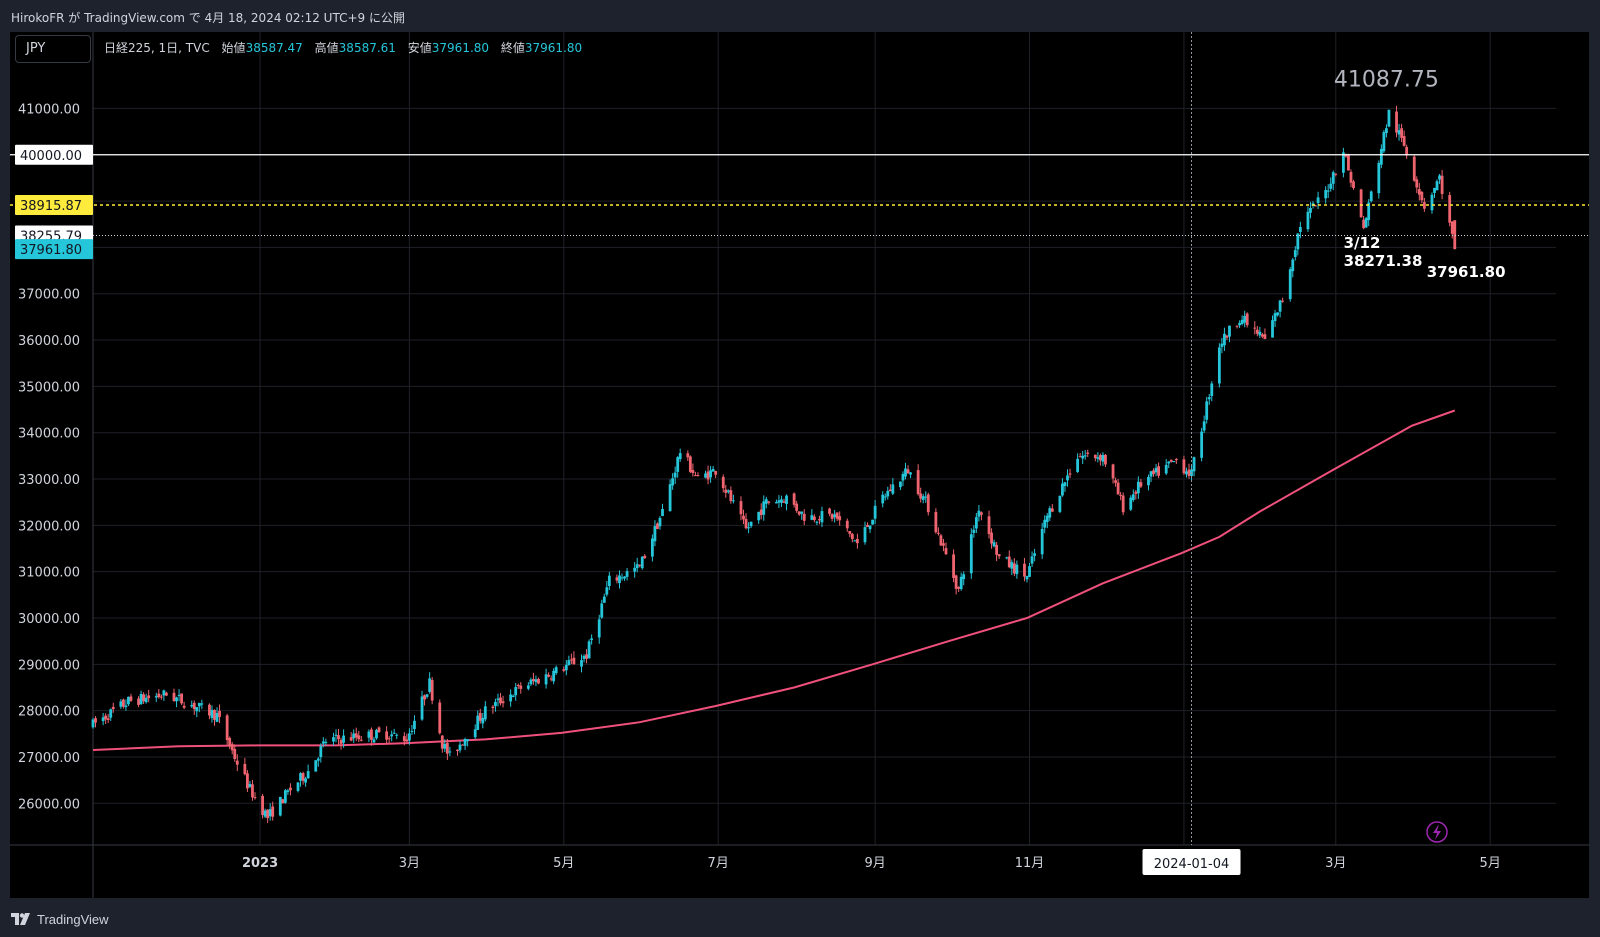 This screenshot has height=937, width=1600. I want to click on y-tick-label: 28000.00, so click(49, 712).